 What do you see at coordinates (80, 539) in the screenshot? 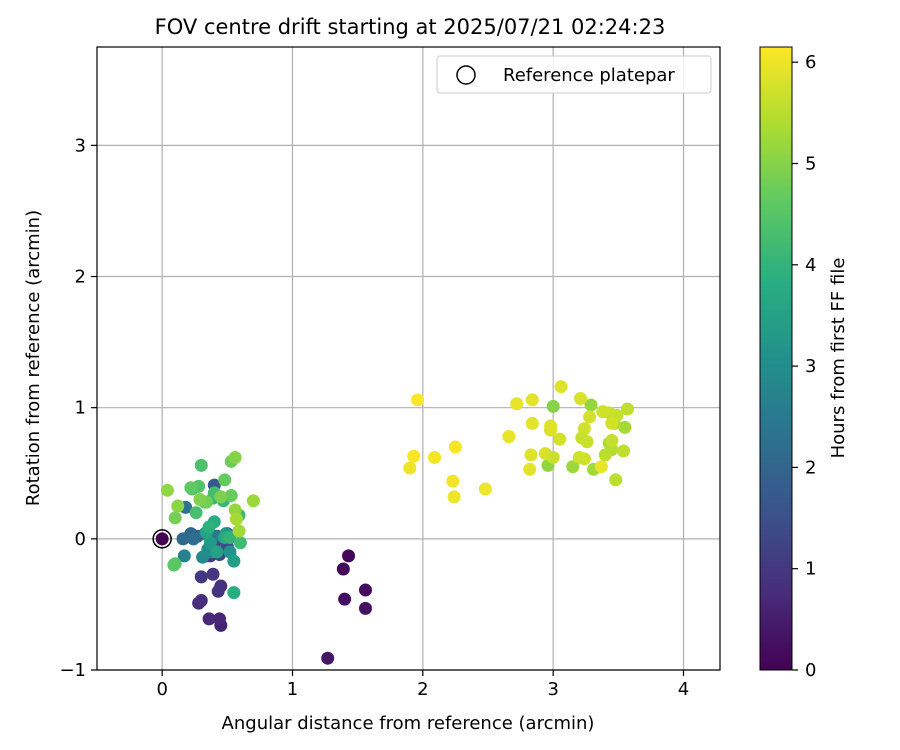
I see `y-tick-label: 0` at bounding box center [80, 539].